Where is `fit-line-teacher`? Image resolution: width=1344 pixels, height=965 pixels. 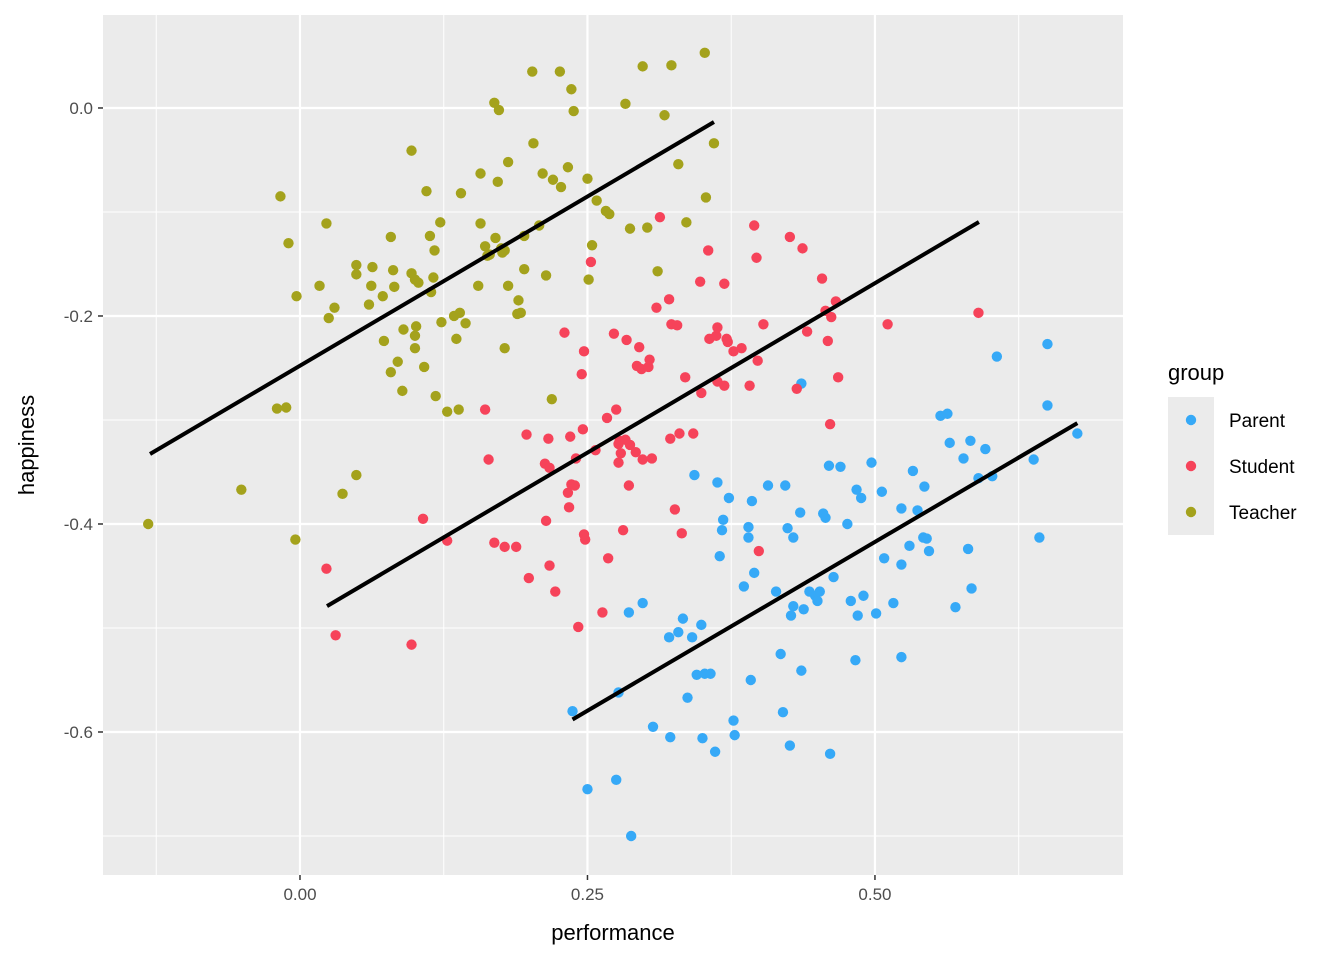 fit-line-teacher is located at coordinates (432, 288).